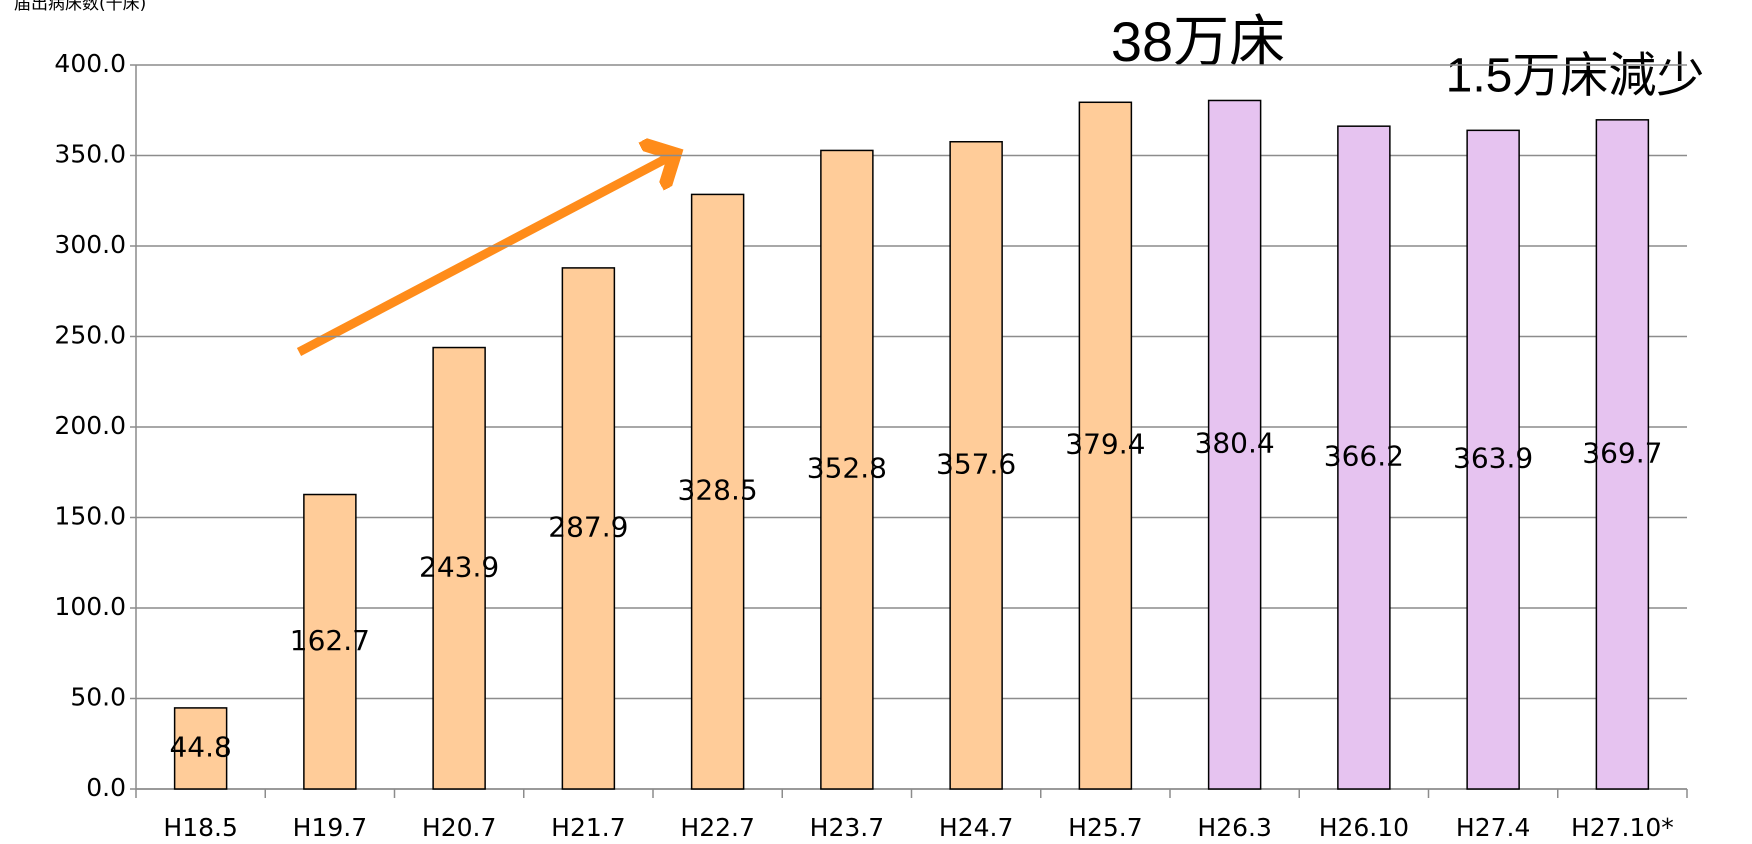 This screenshot has height=844, width=1752. I want to click on data-label: 352.8, so click(847, 468).